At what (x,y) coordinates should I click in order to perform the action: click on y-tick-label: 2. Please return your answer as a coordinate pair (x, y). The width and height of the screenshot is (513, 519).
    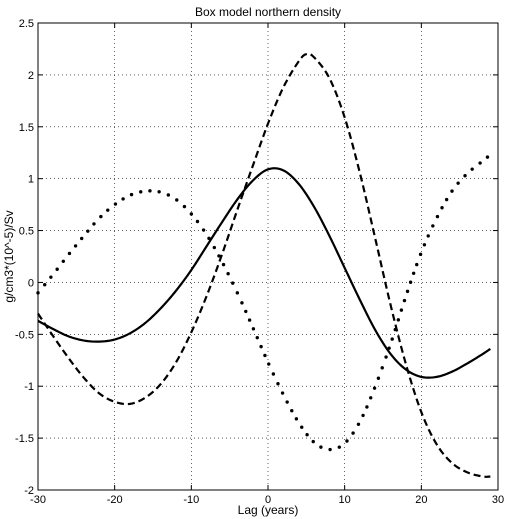
    Looking at the image, I should click on (31, 76).